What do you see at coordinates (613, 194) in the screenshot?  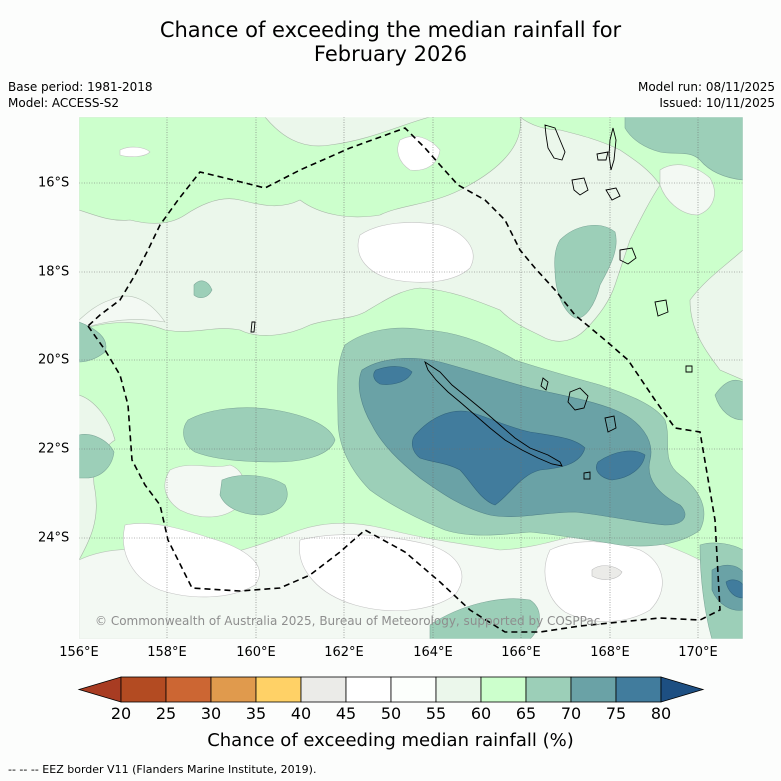 I see `vanuatu-efate-coast` at bounding box center [613, 194].